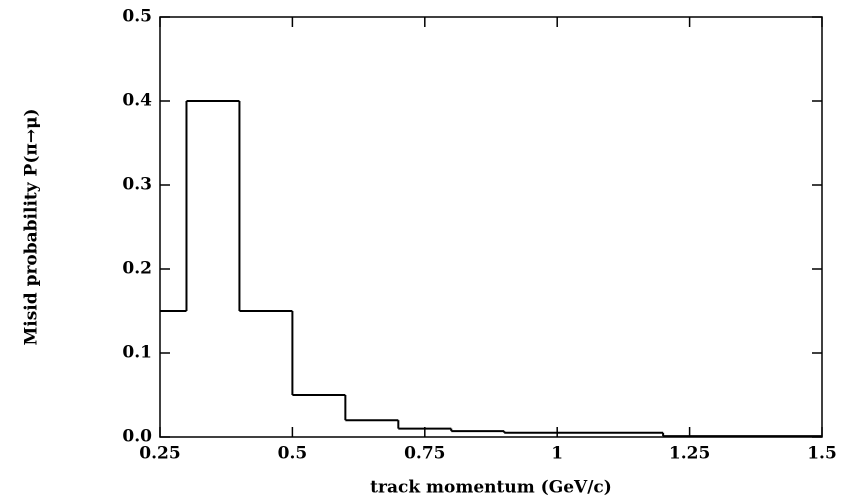 The width and height of the screenshot is (842, 501). I want to click on y-tick-label: 0.5, so click(137, 17).